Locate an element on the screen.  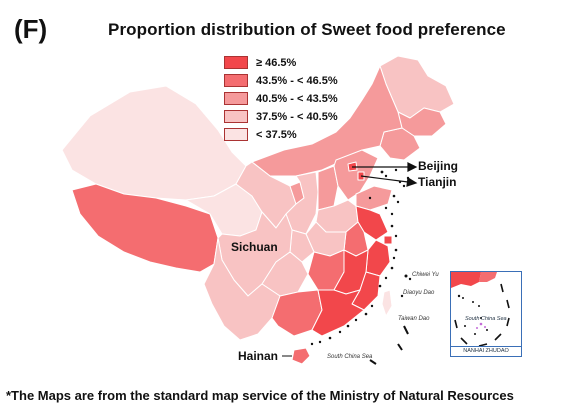
inset-mainland-east is located at coordinates (488, 277).